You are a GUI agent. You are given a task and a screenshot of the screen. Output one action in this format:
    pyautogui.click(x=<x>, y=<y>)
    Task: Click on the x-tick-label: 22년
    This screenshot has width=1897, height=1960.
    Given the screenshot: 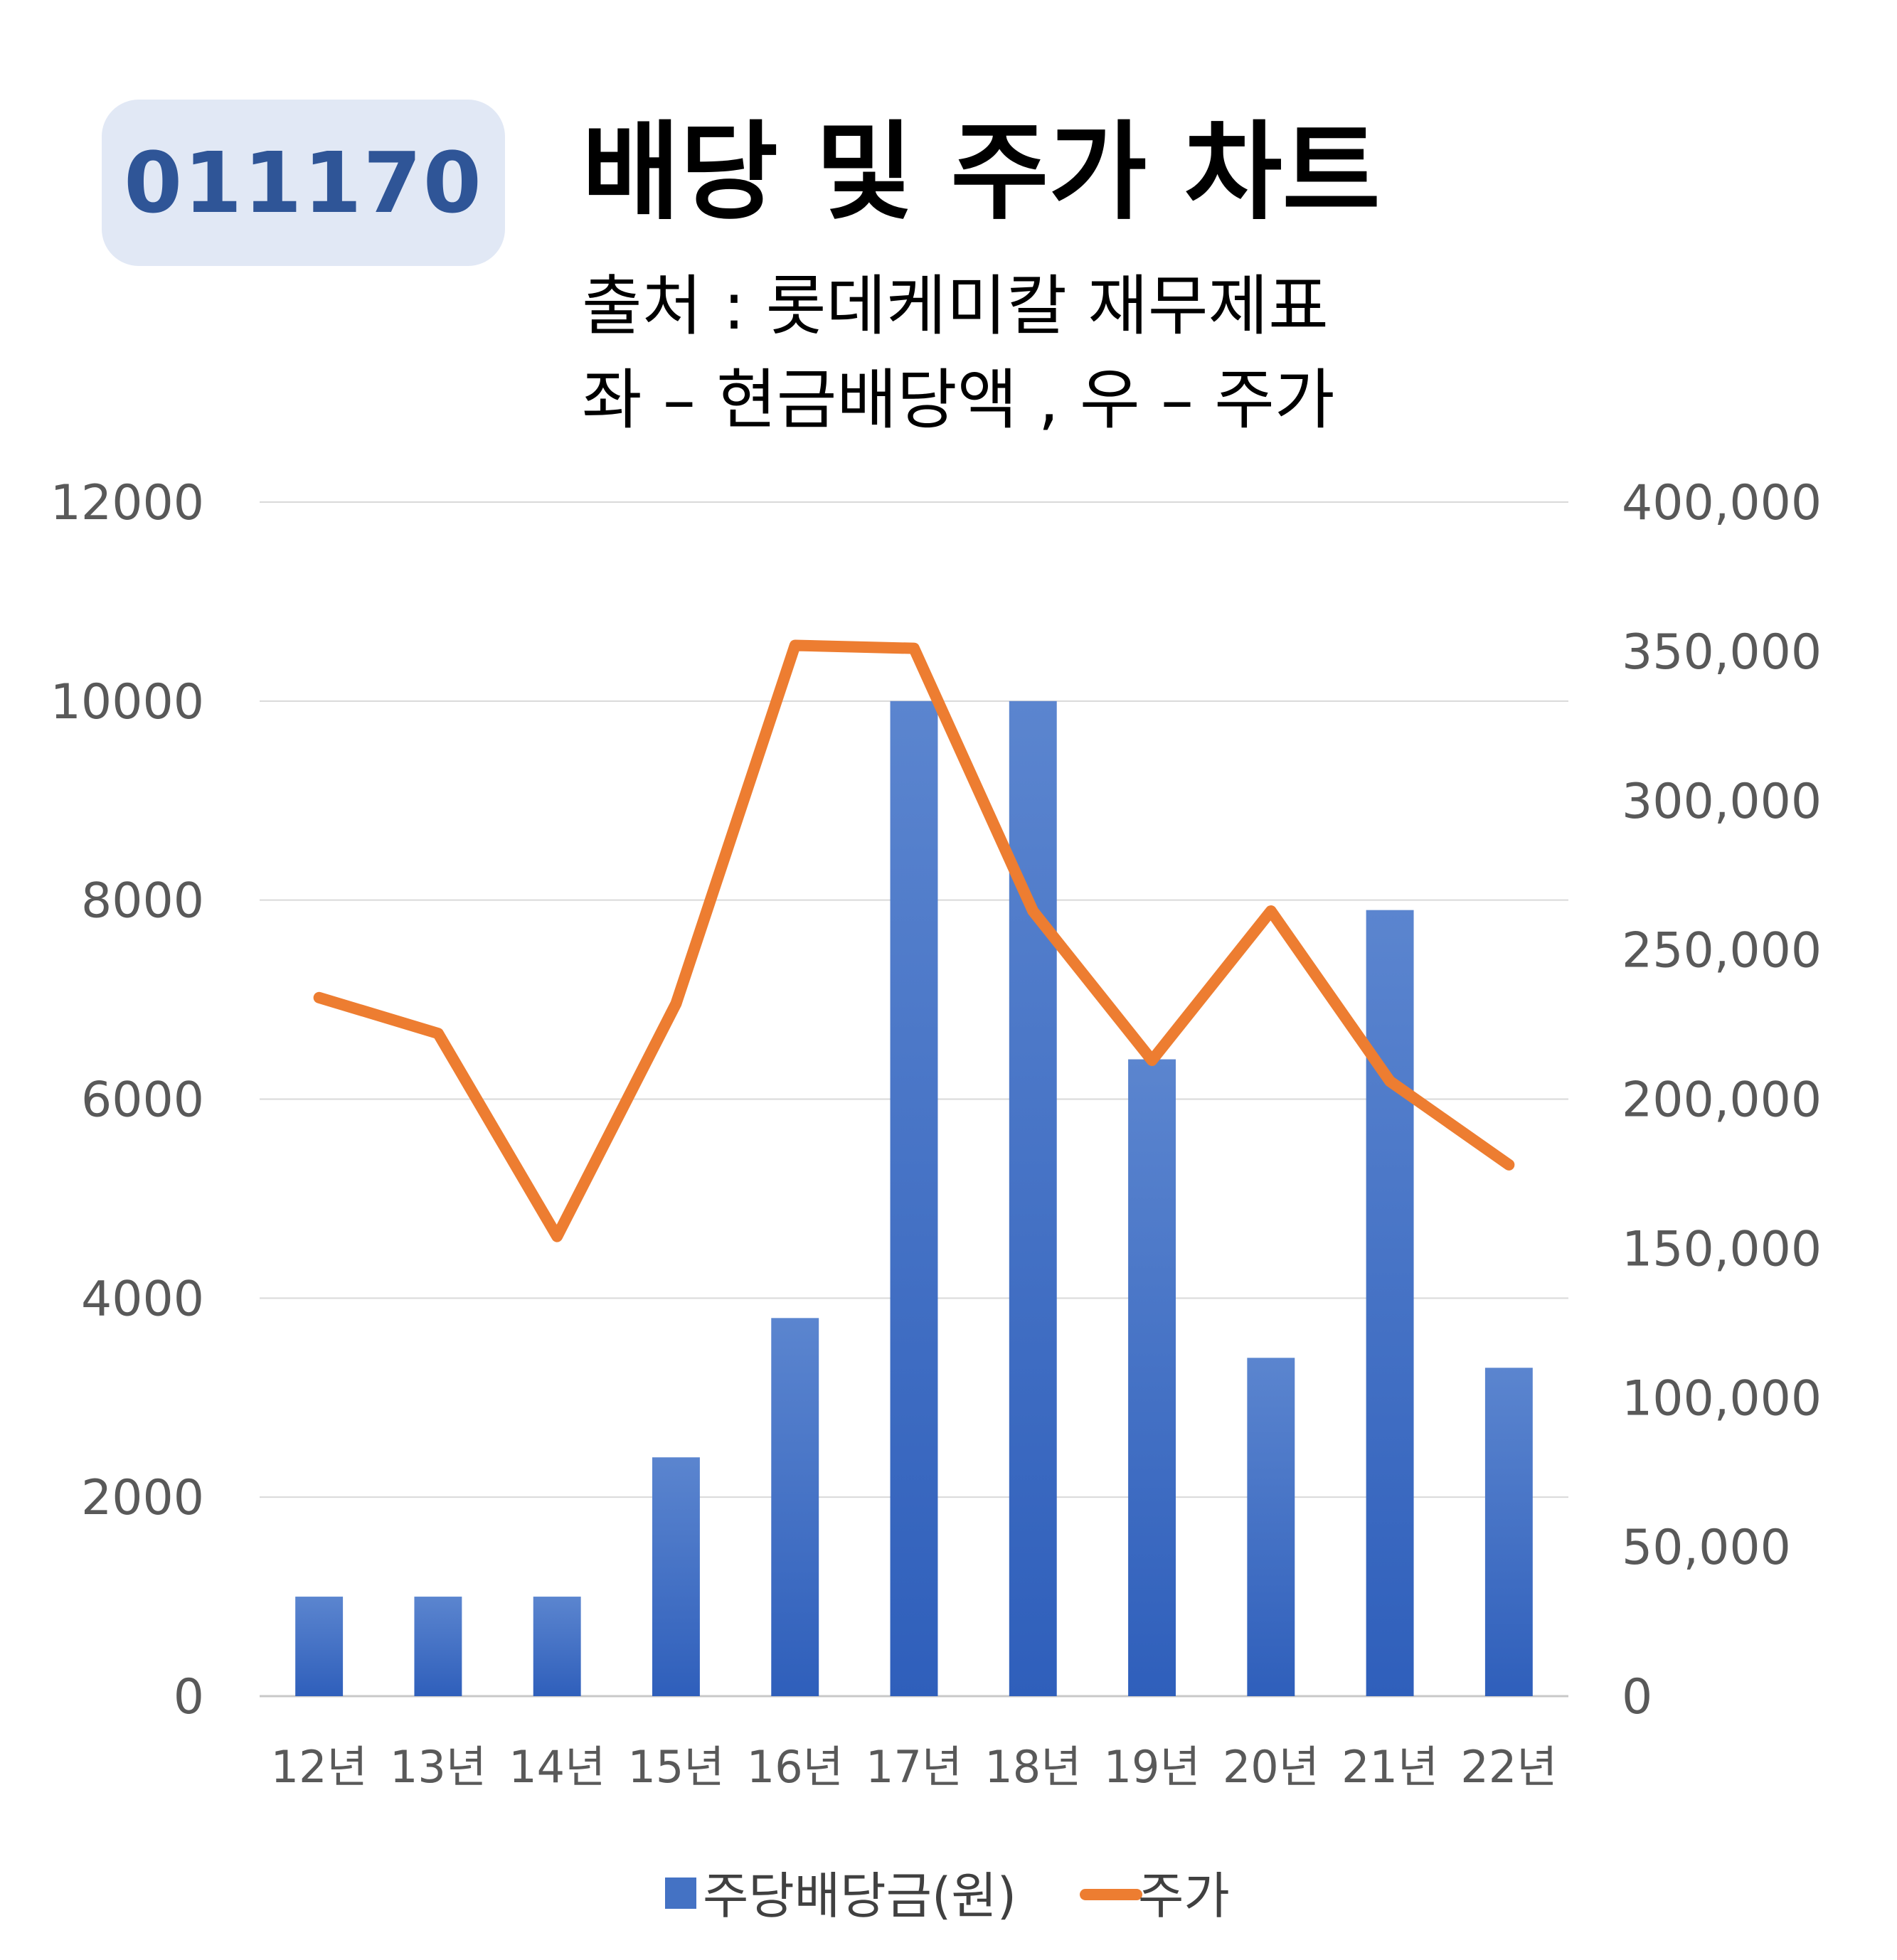 What is the action you would take?
    pyautogui.click(x=1509, y=1767)
    